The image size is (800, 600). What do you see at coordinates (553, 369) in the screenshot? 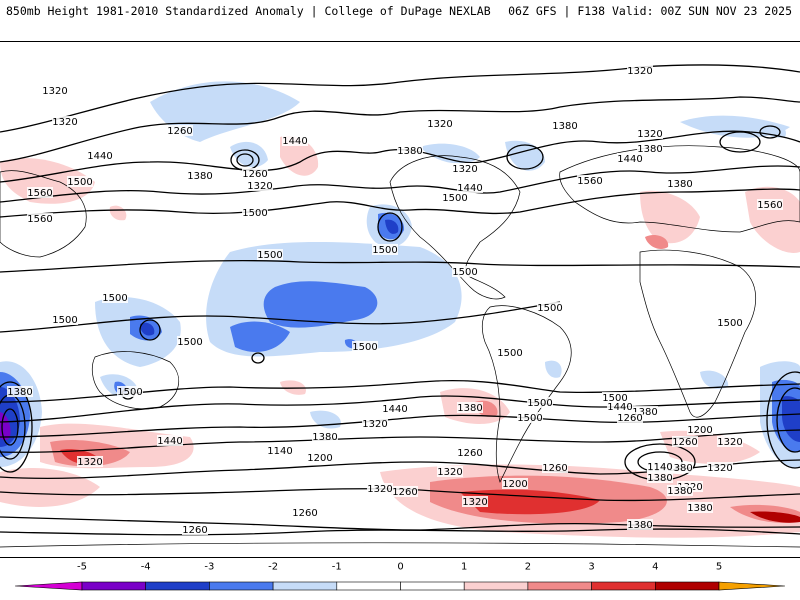
I see `shade-sa-neg1` at bounding box center [553, 369].